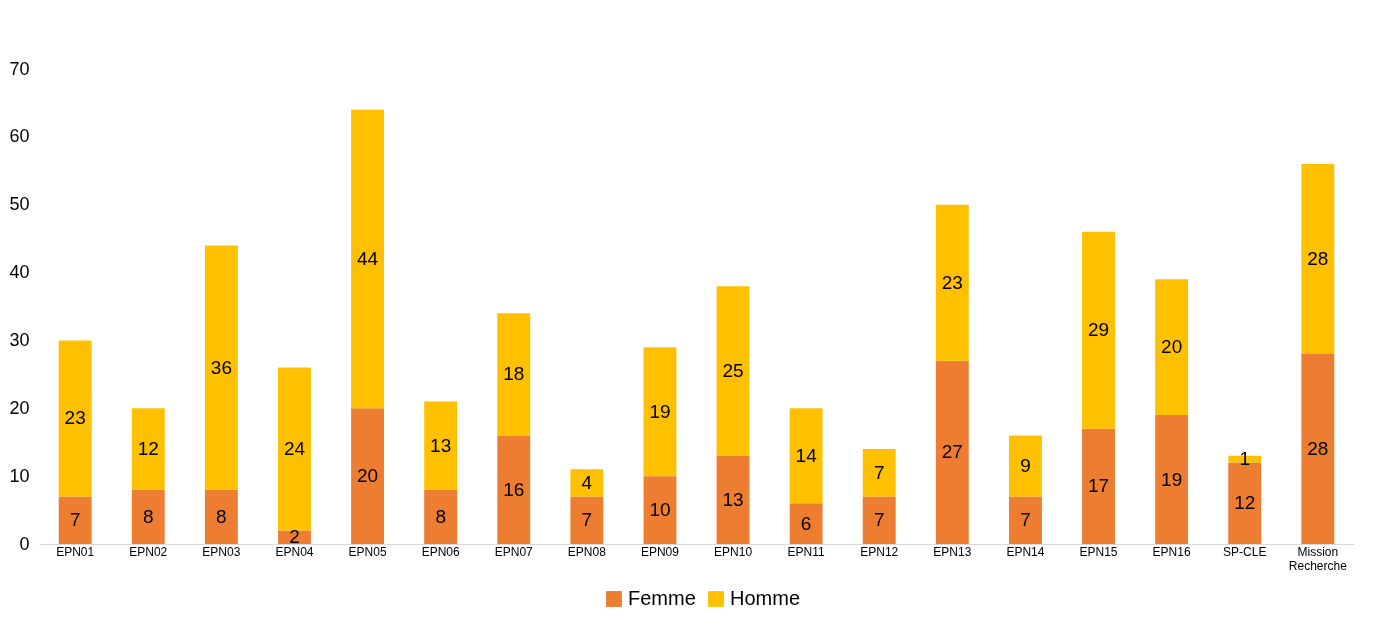  What do you see at coordinates (19, 339) in the screenshot?
I see `y-tick-label: 30` at bounding box center [19, 339].